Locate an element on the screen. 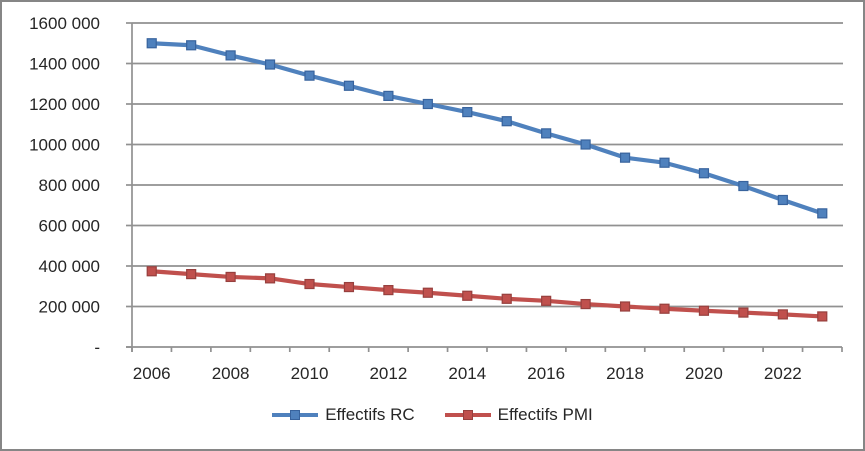 This screenshot has height=451, width=865. legend-label-pmi: Effectifs PMI is located at coordinates (545, 414).